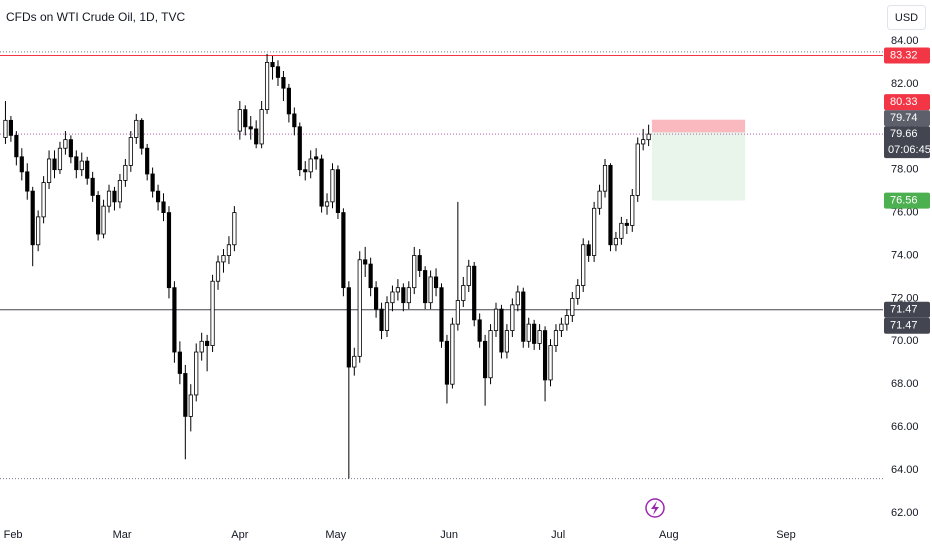  What do you see at coordinates (558, 535) in the screenshot?
I see `x-tick-label: Jul` at bounding box center [558, 535].